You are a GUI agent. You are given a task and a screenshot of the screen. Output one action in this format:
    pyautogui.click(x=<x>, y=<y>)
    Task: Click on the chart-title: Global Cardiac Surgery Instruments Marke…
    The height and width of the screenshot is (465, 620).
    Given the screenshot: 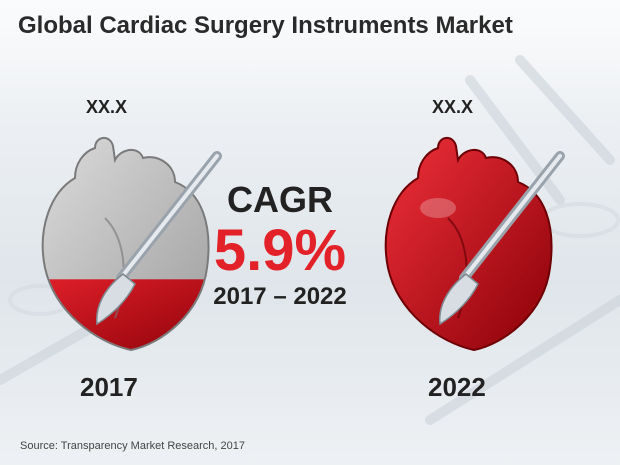 What is the action you would take?
    pyautogui.click(x=265, y=25)
    